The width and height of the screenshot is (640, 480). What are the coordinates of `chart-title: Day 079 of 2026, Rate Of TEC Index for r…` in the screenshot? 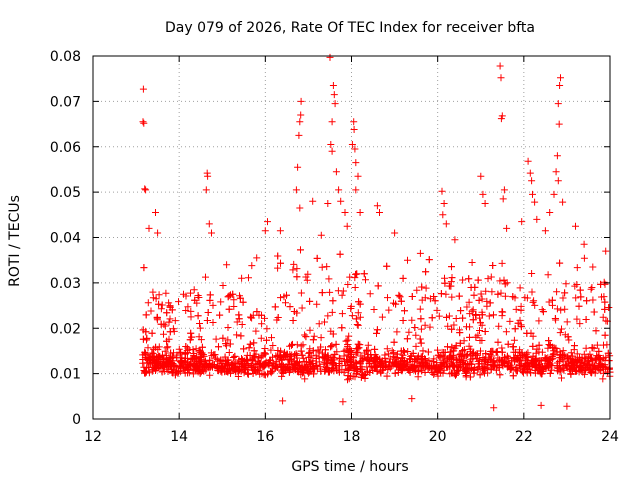 It's located at (350, 28).